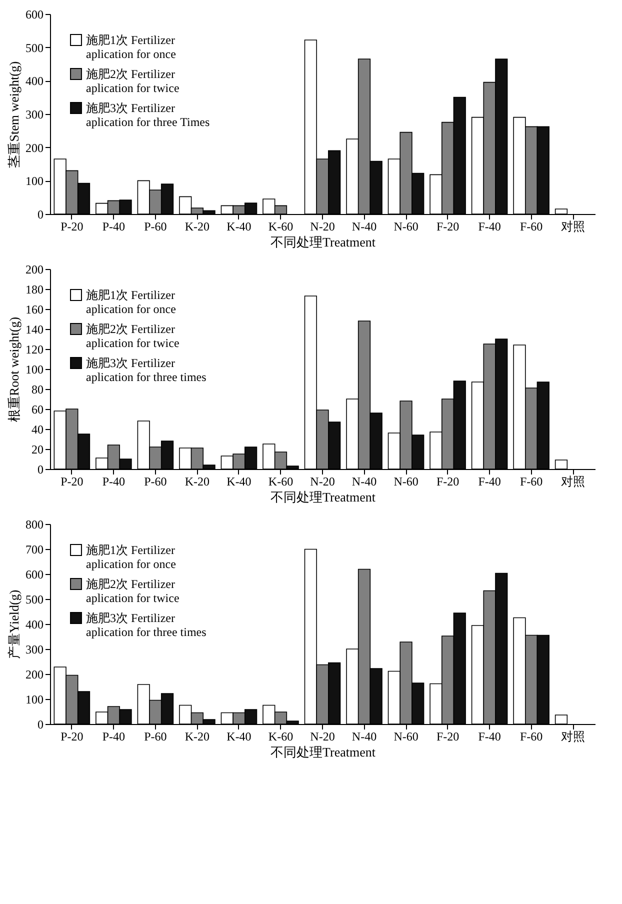  What do you see at coordinates (14, 114) in the screenshot?
I see `y-axis-title: 茎重Stem weight(g)` at bounding box center [14, 114].